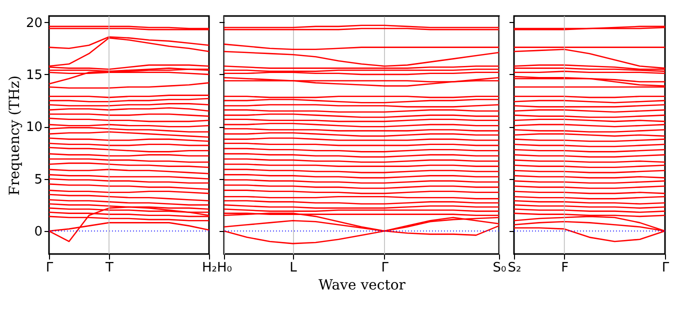 This screenshot has width=694, height=310. I want to click on x-tick-label: L, so click(294, 268).